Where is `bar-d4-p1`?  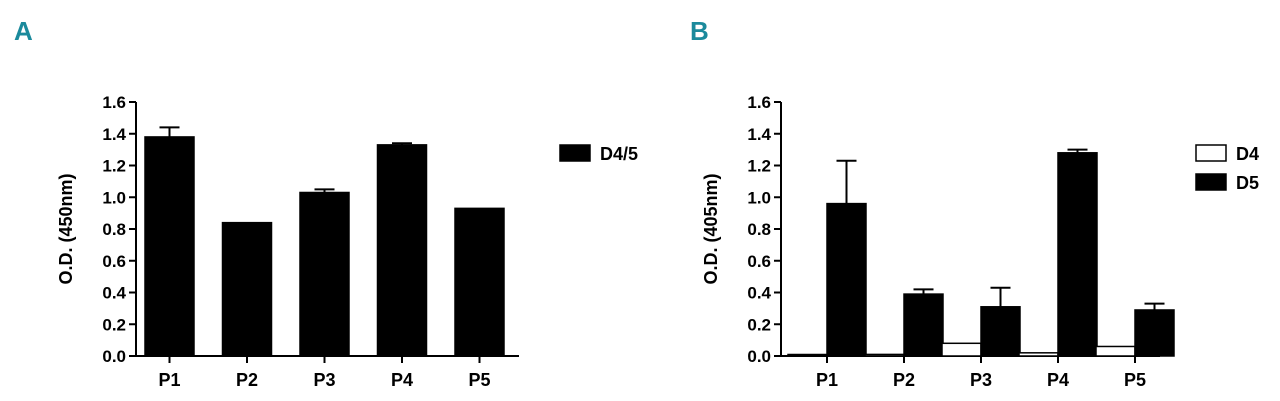
bar-d4-p1 is located at coordinates (807, 355).